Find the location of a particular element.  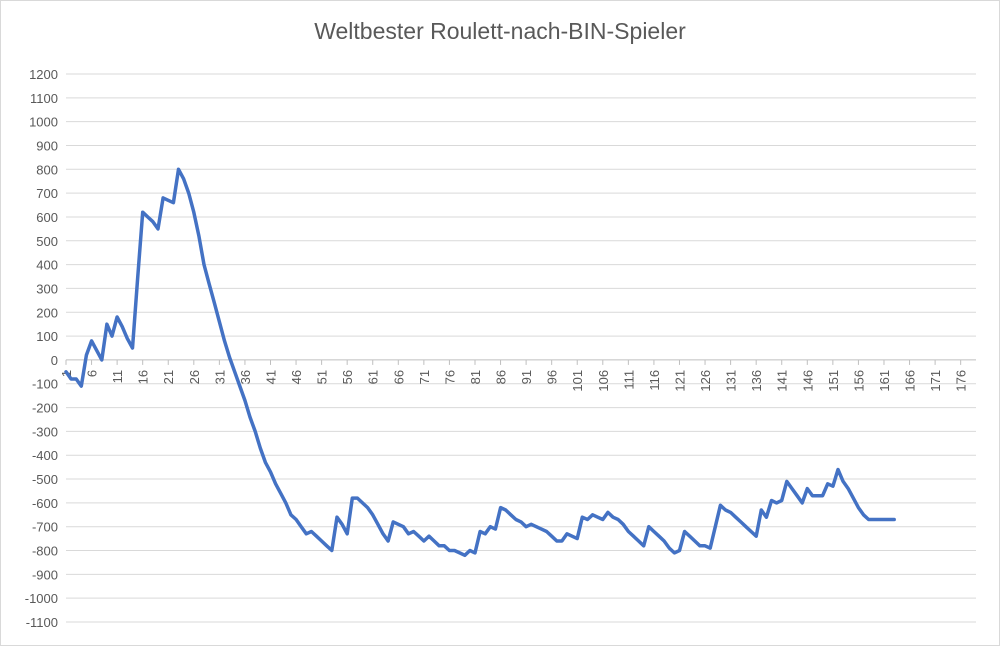

x-tick-label: 106 is located at coordinates (603, 381).